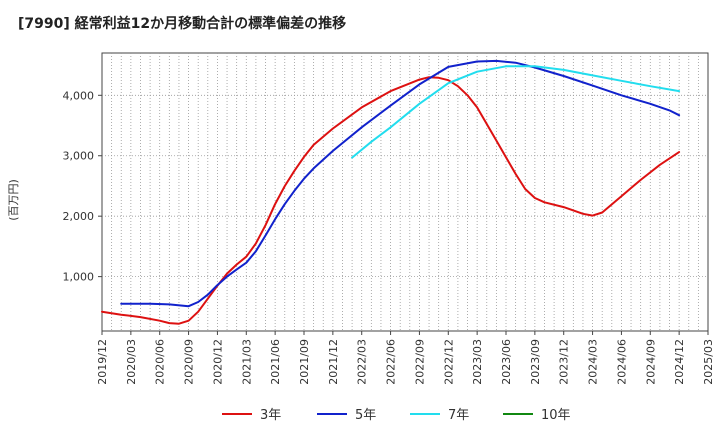 The width and height of the screenshot is (720, 440). Describe the element at coordinates (82, 186) in the screenshot. I see `y-axis-ticks: 1,000 2,000 3,000 4,000` at that location.